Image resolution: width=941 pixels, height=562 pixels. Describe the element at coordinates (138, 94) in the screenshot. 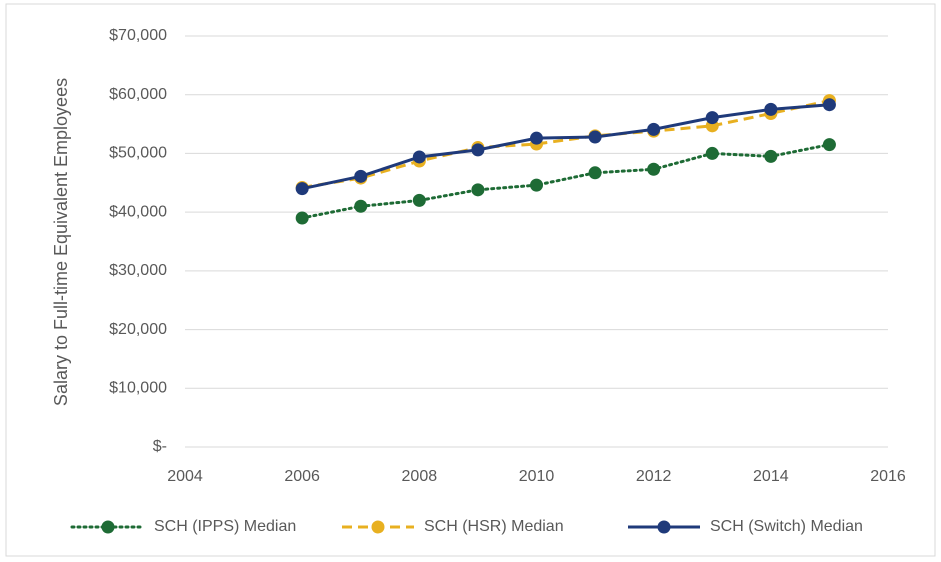

I see `y-tick-label: $60,000` at that location.